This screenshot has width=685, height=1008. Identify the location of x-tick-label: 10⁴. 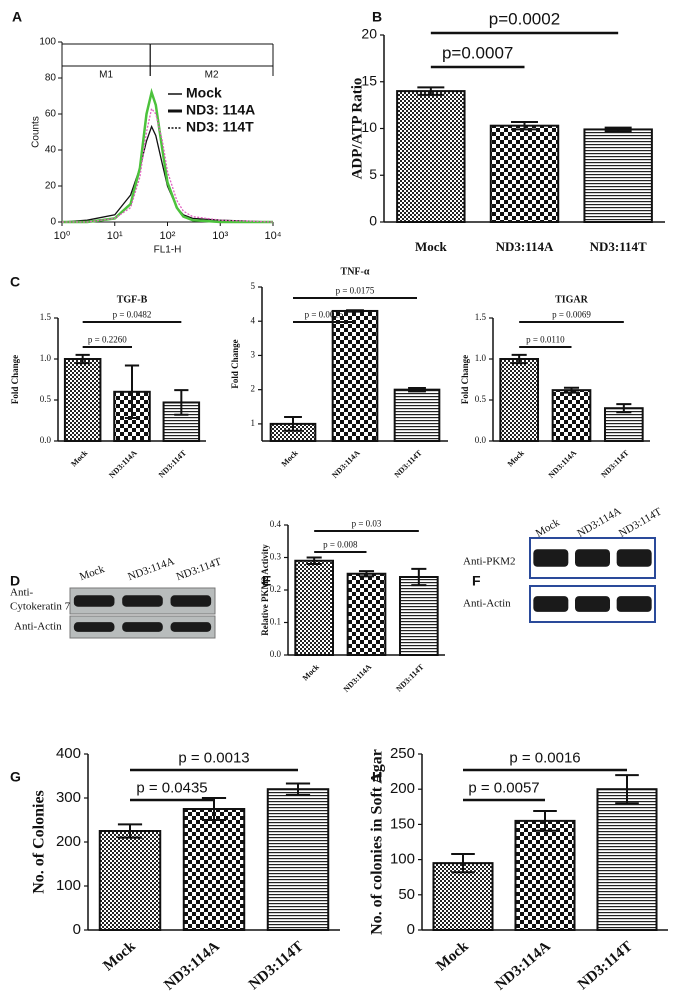
(273, 236).